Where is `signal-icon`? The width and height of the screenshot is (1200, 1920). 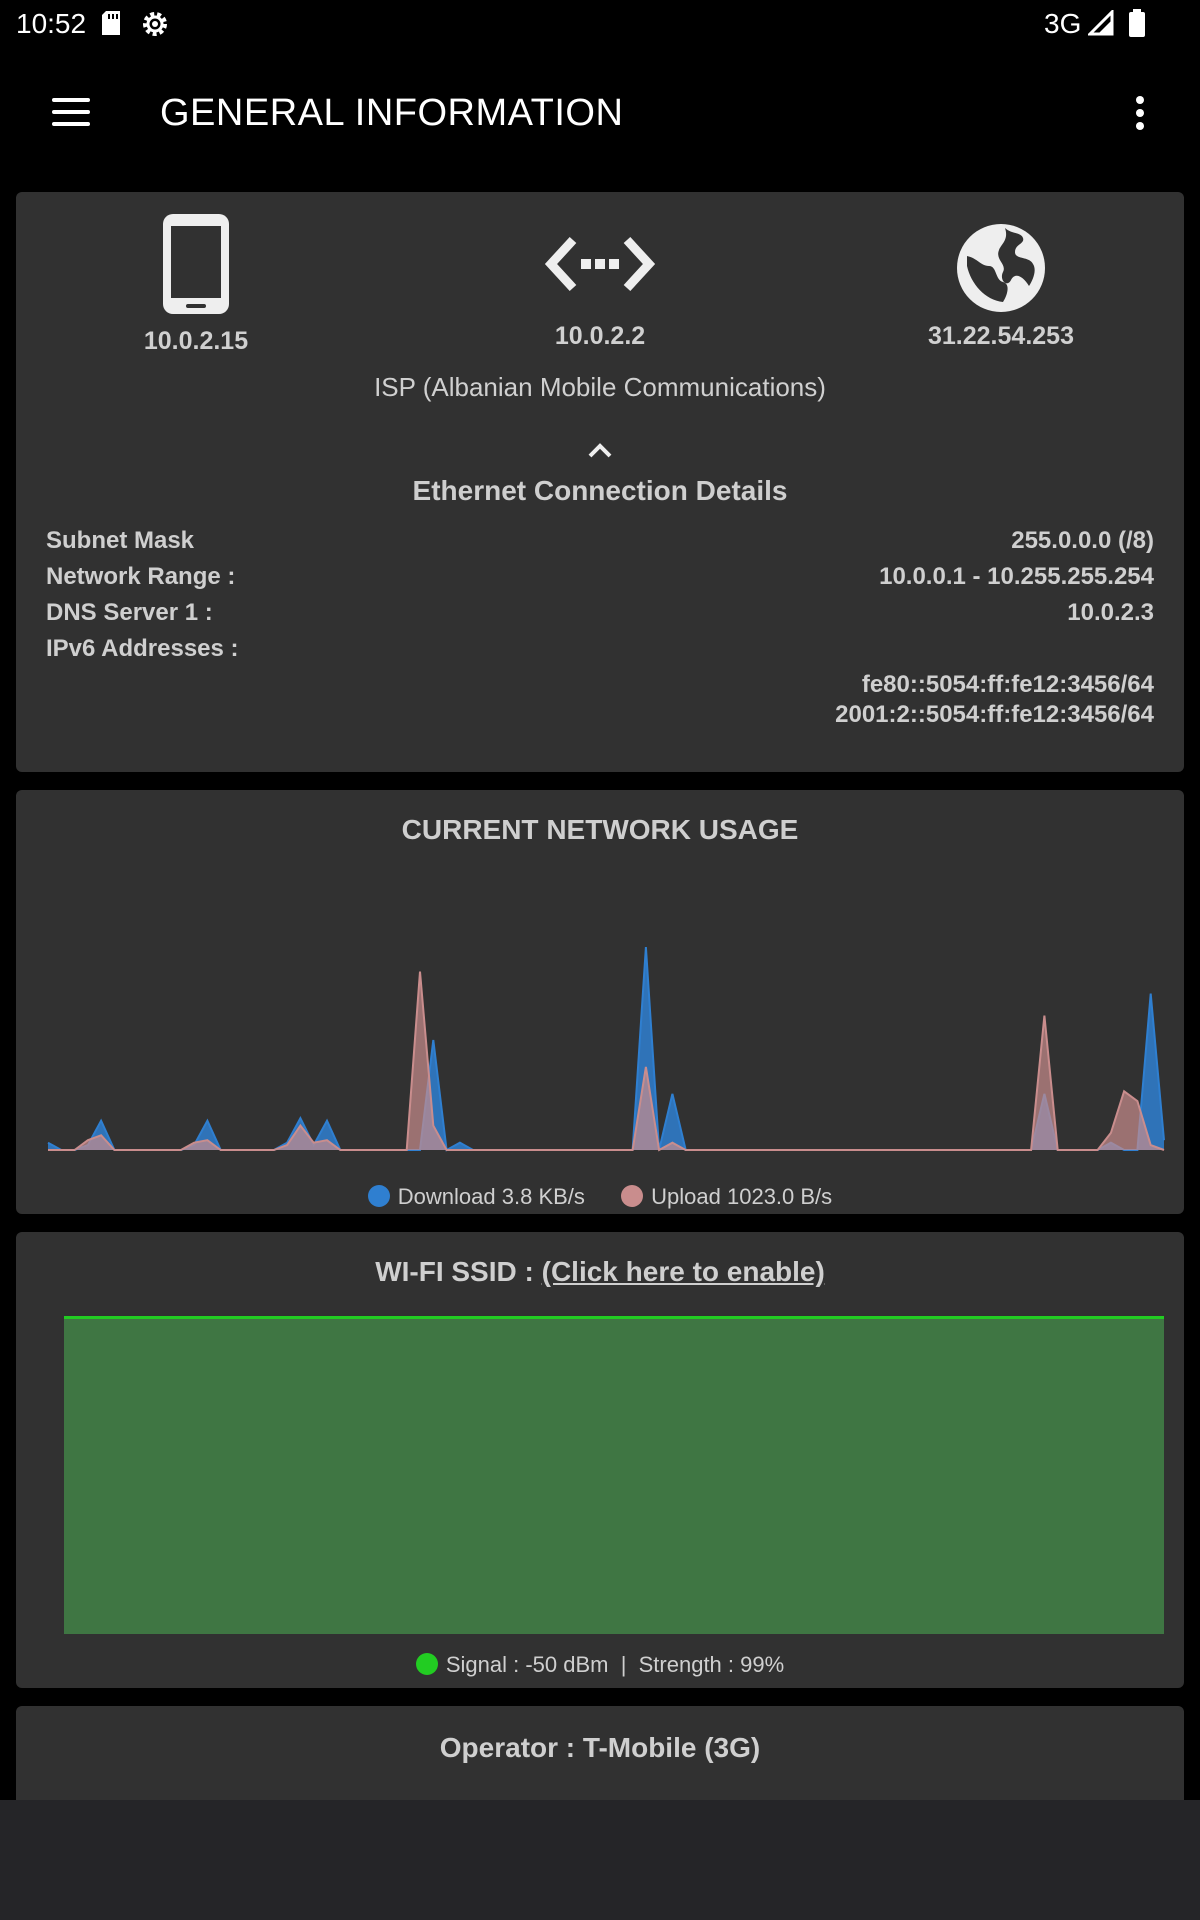 signal-icon is located at coordinates (1100, 25).